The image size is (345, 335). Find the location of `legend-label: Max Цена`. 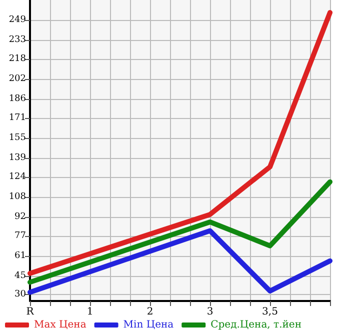

legend-label: Max Цена is located at coordinates (60, 325).